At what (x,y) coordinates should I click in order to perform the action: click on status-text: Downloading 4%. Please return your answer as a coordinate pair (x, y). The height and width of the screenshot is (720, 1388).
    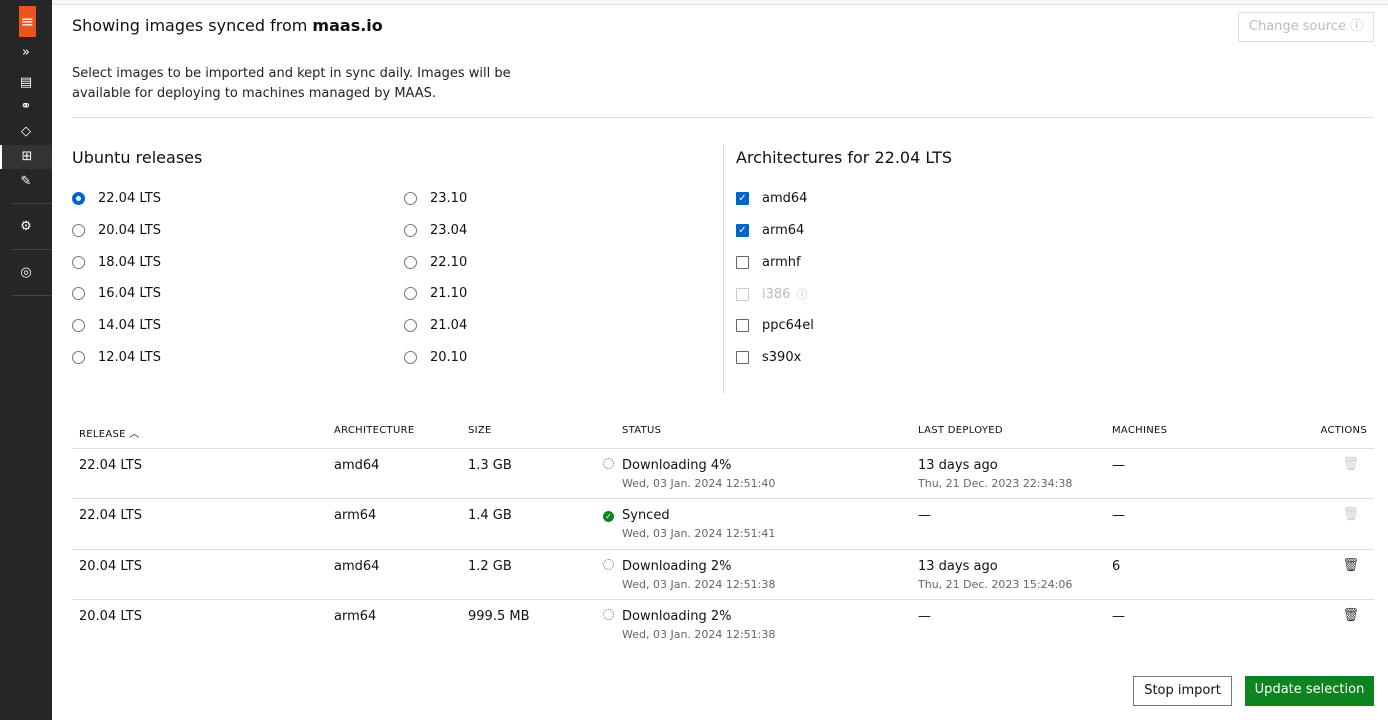
    Looking at the image, I should click on (677, 465).